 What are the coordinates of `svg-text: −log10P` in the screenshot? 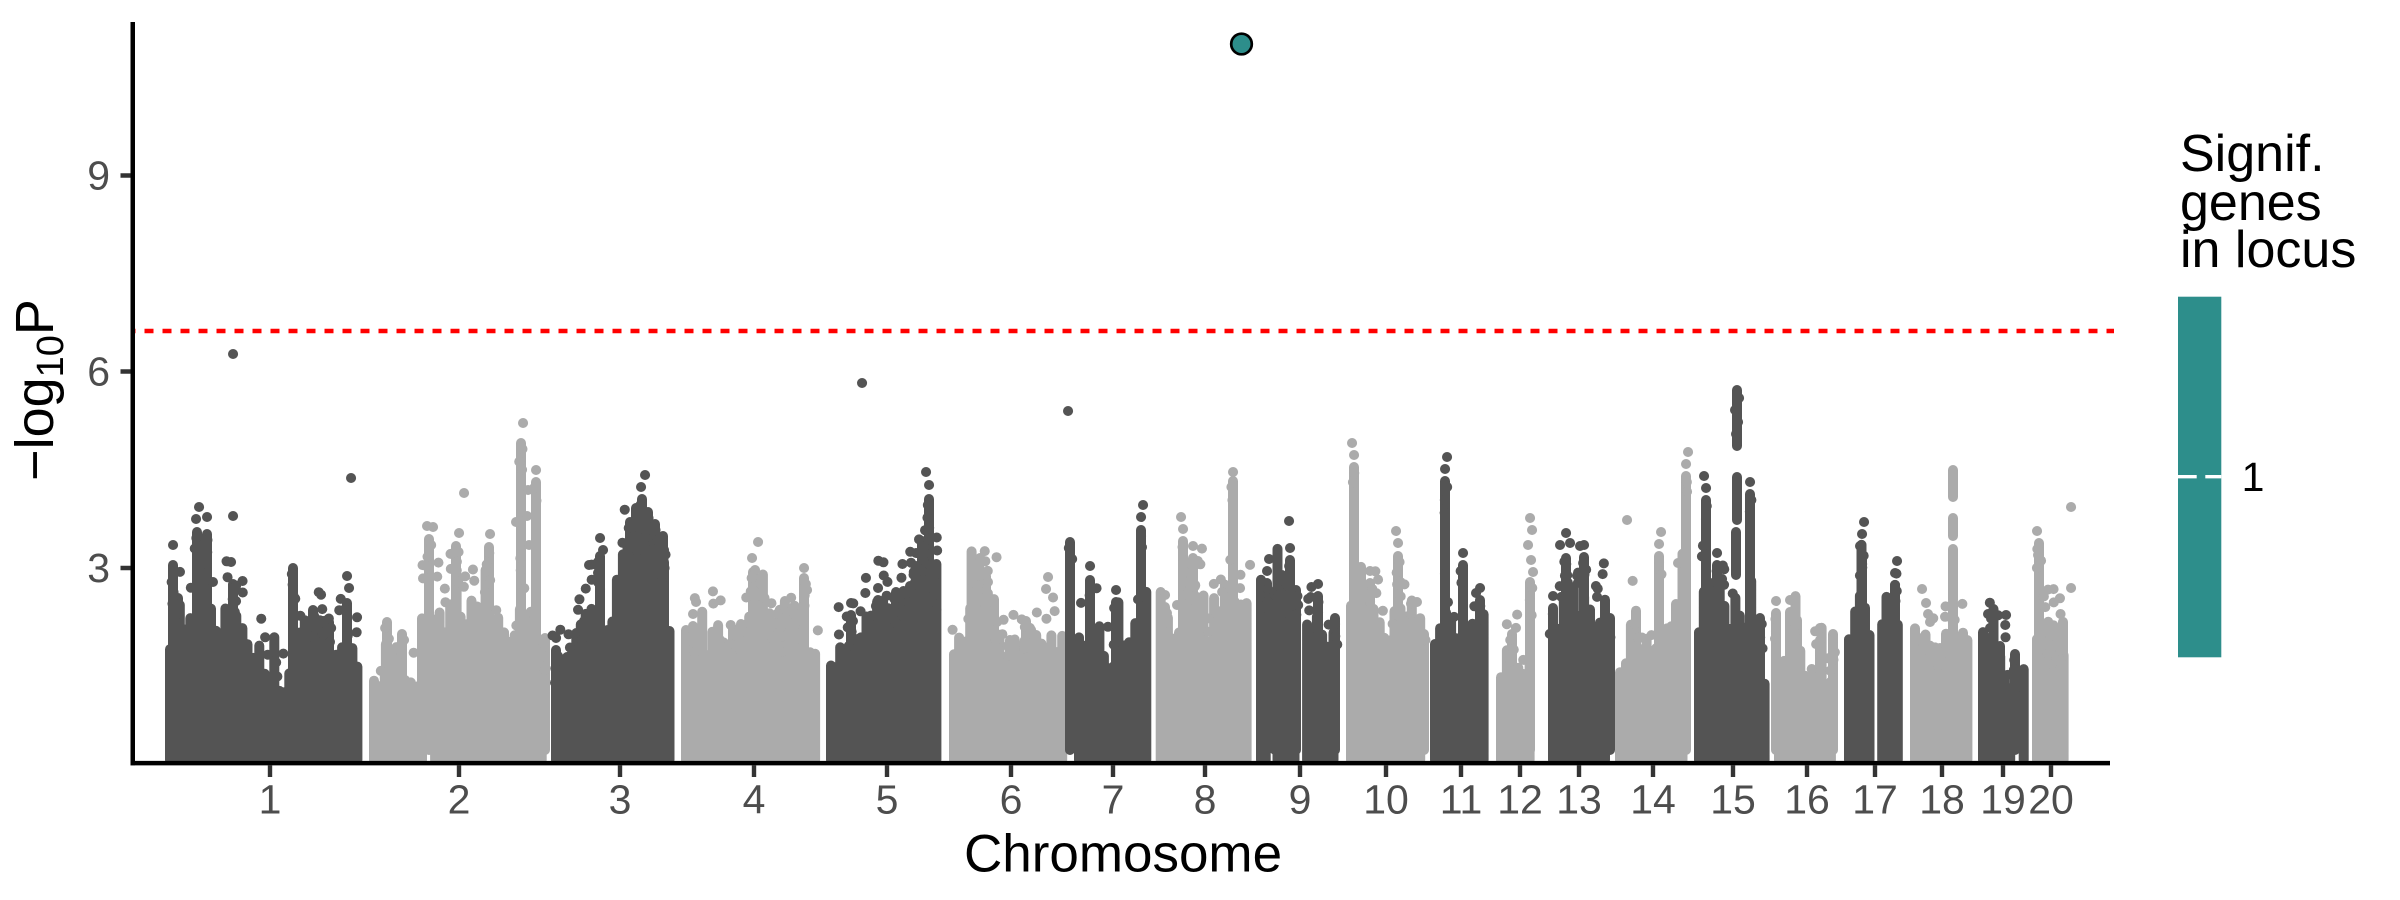 It's located at (38, 390).